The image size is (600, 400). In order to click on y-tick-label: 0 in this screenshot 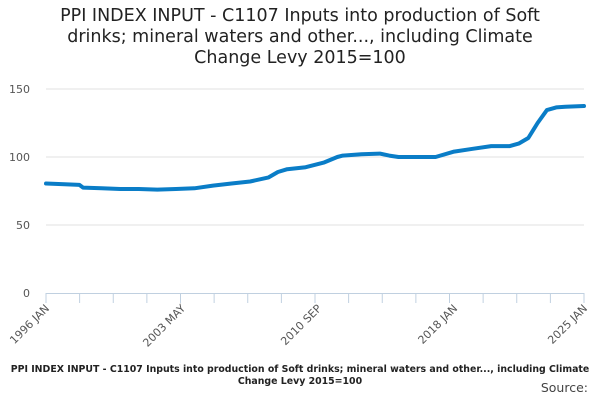, I will do `click(26, 293)`.